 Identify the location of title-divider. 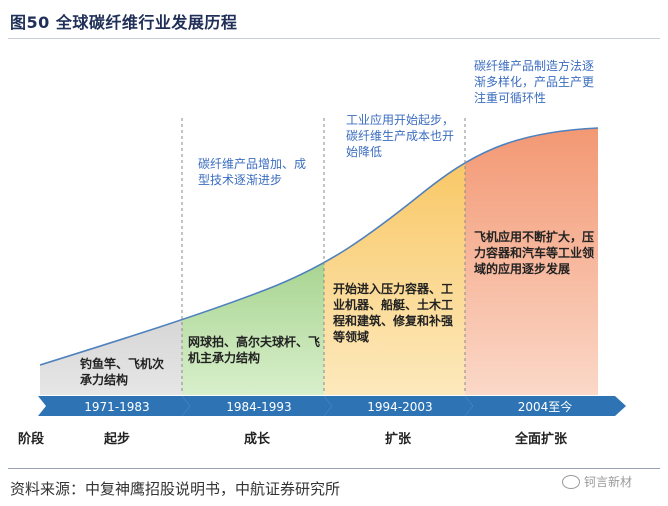
(334, 38).